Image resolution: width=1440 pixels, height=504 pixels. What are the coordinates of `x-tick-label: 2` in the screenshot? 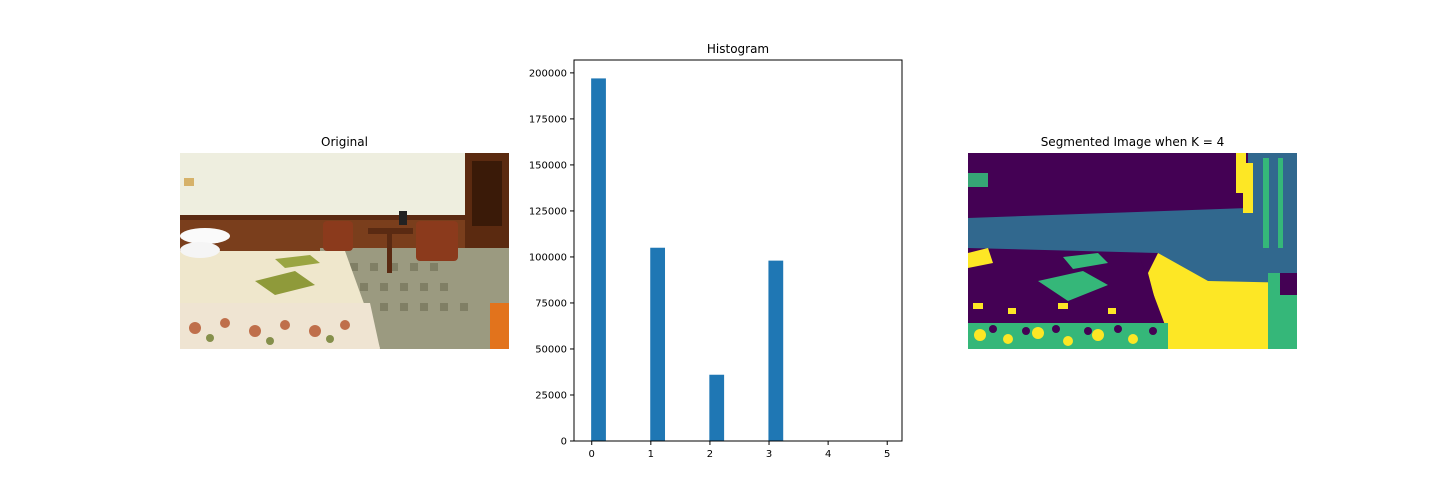 It's located at (710, 454).